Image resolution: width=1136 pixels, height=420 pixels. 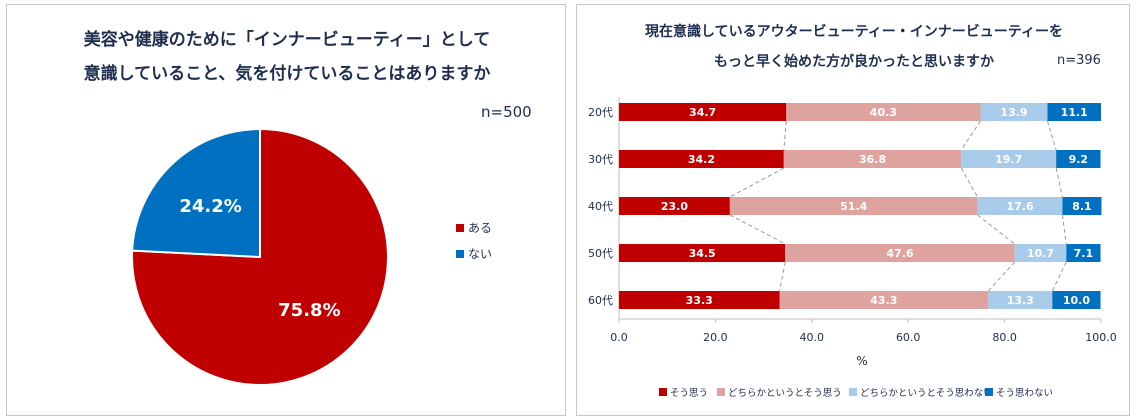 I want to click on data-label: 33.3, so click(x=699, y=300).